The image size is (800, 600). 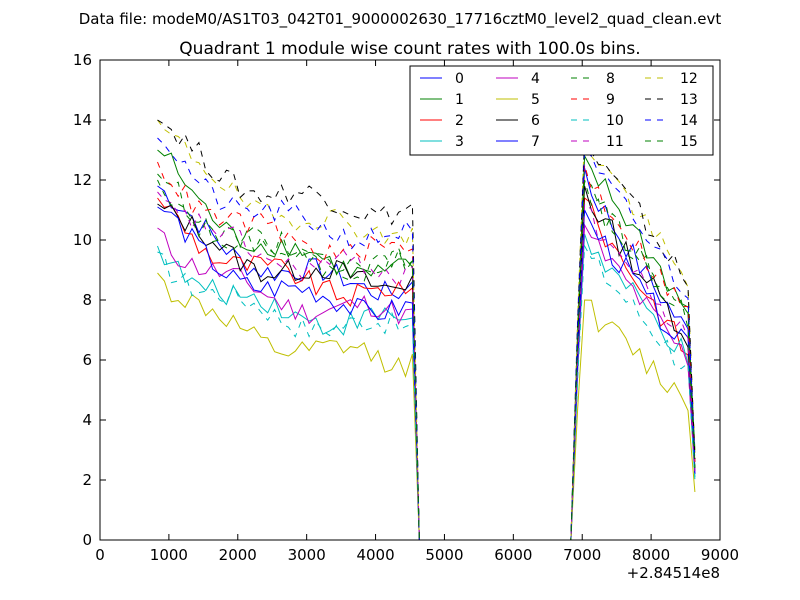 I want to click on x-tick-label: 7000, so click(x=582, y=555).